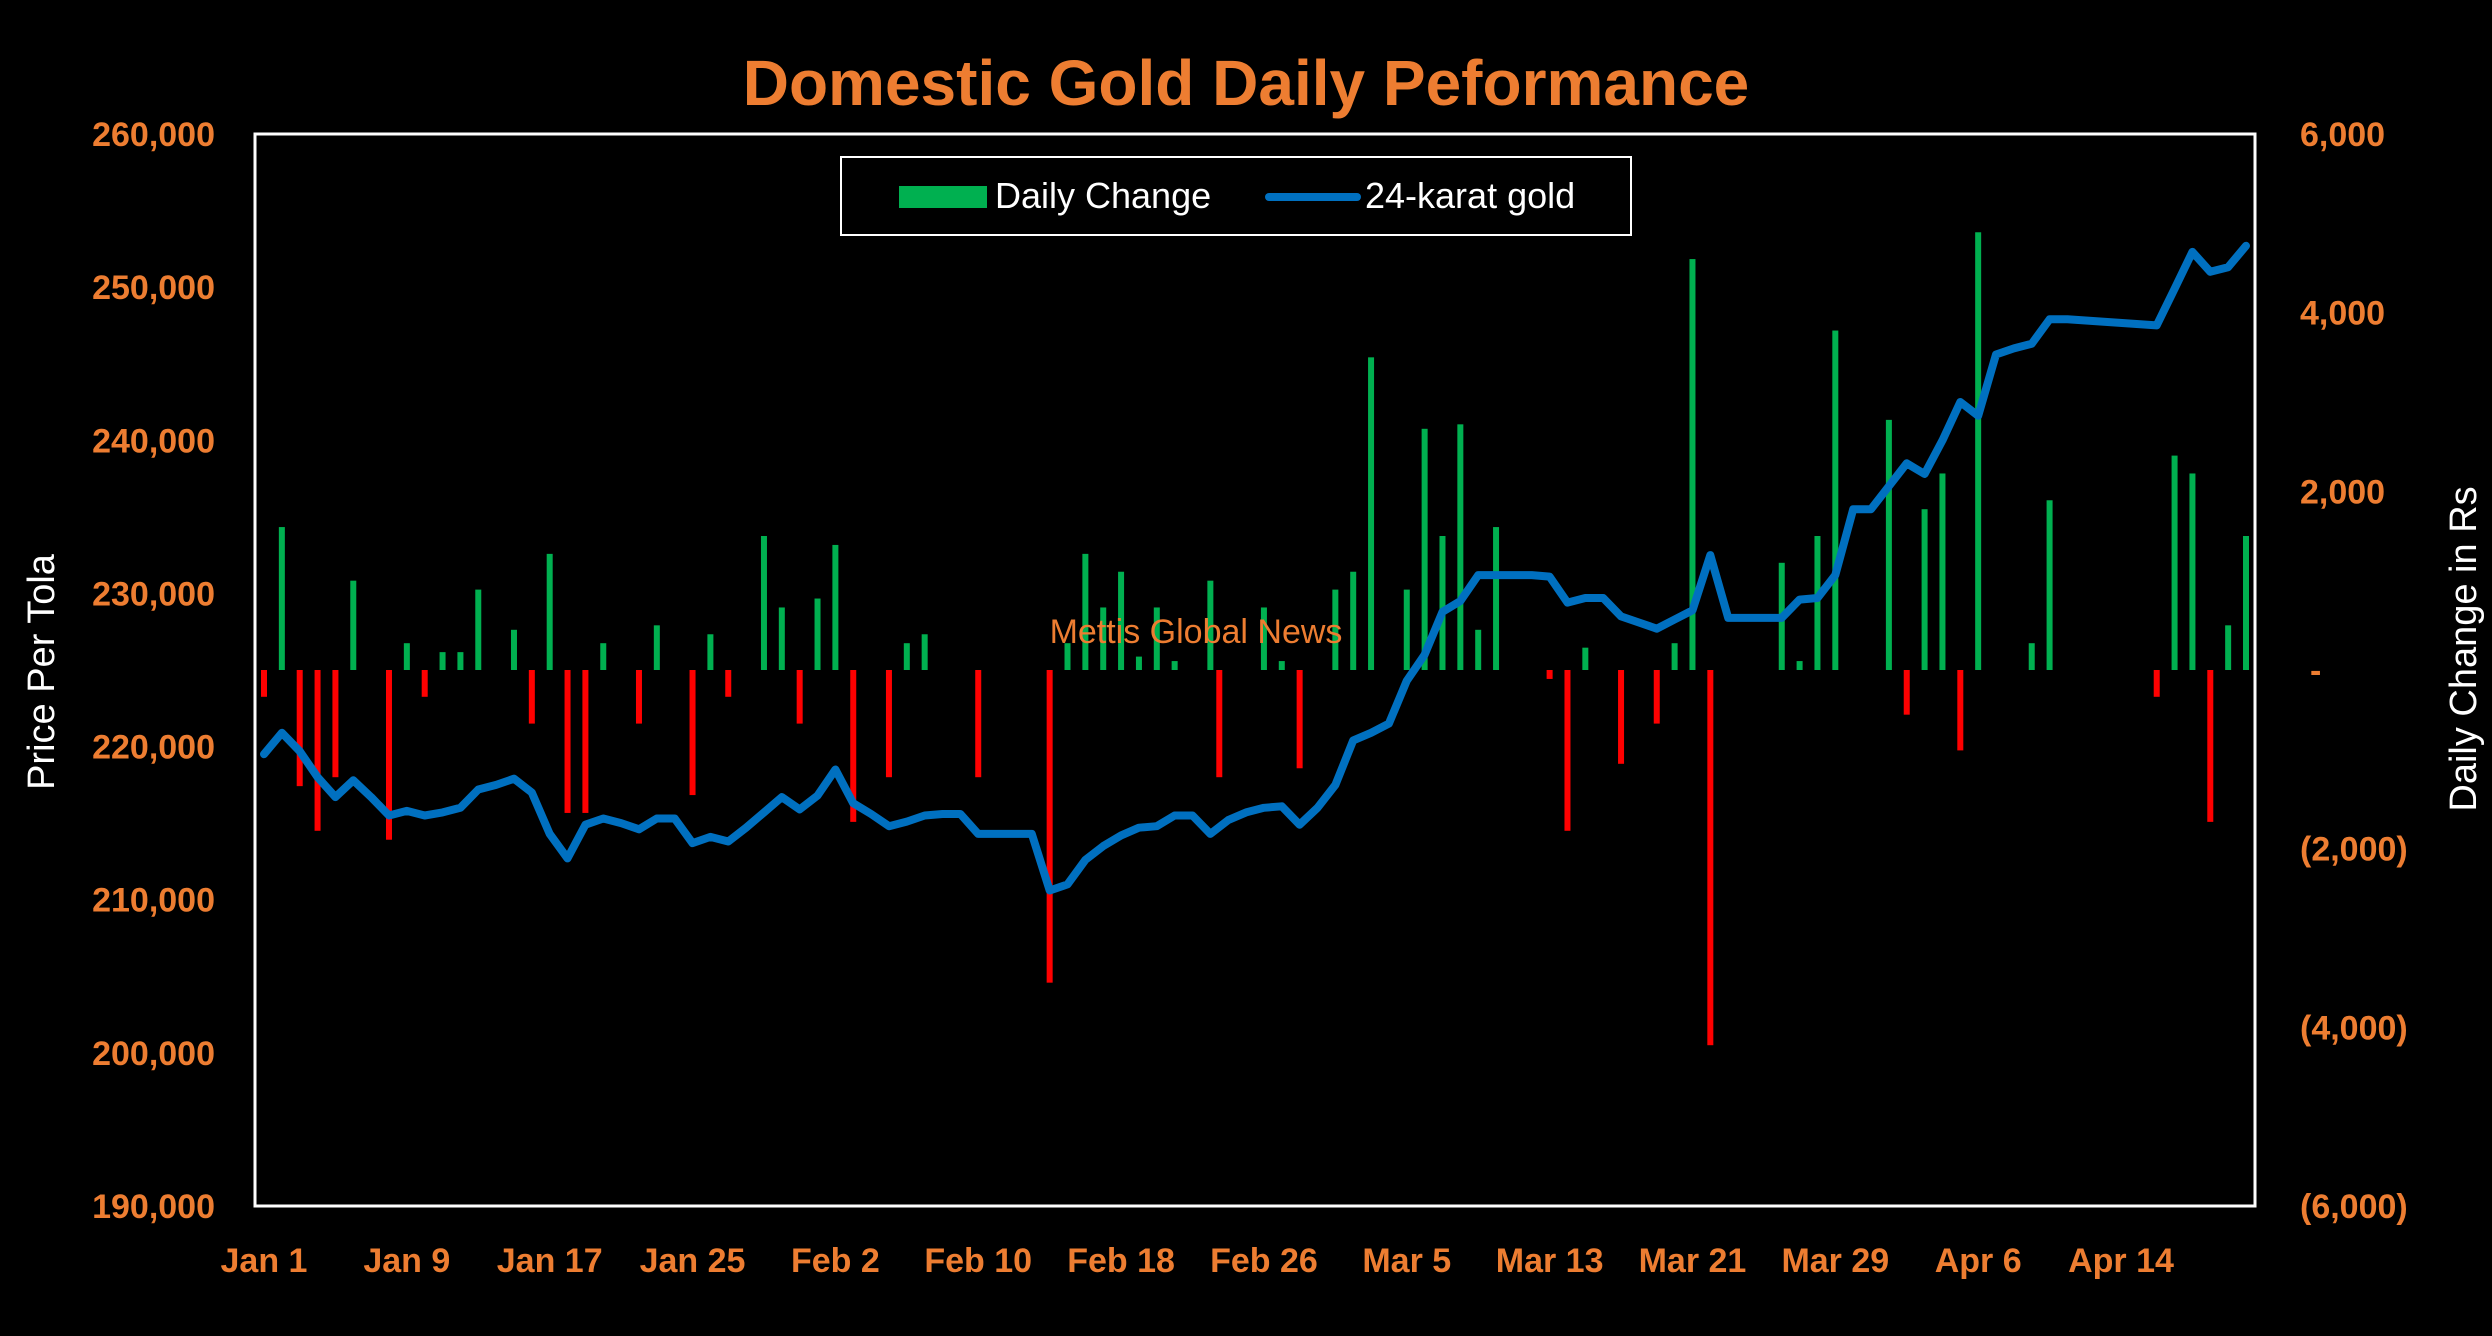 This screenshot has height=1336, width=2492. What do you see at coordinates (1550, 1261) in the screenshot?
I see `x-tick-label: Mar 13` at bounding box center [1550, 1261].